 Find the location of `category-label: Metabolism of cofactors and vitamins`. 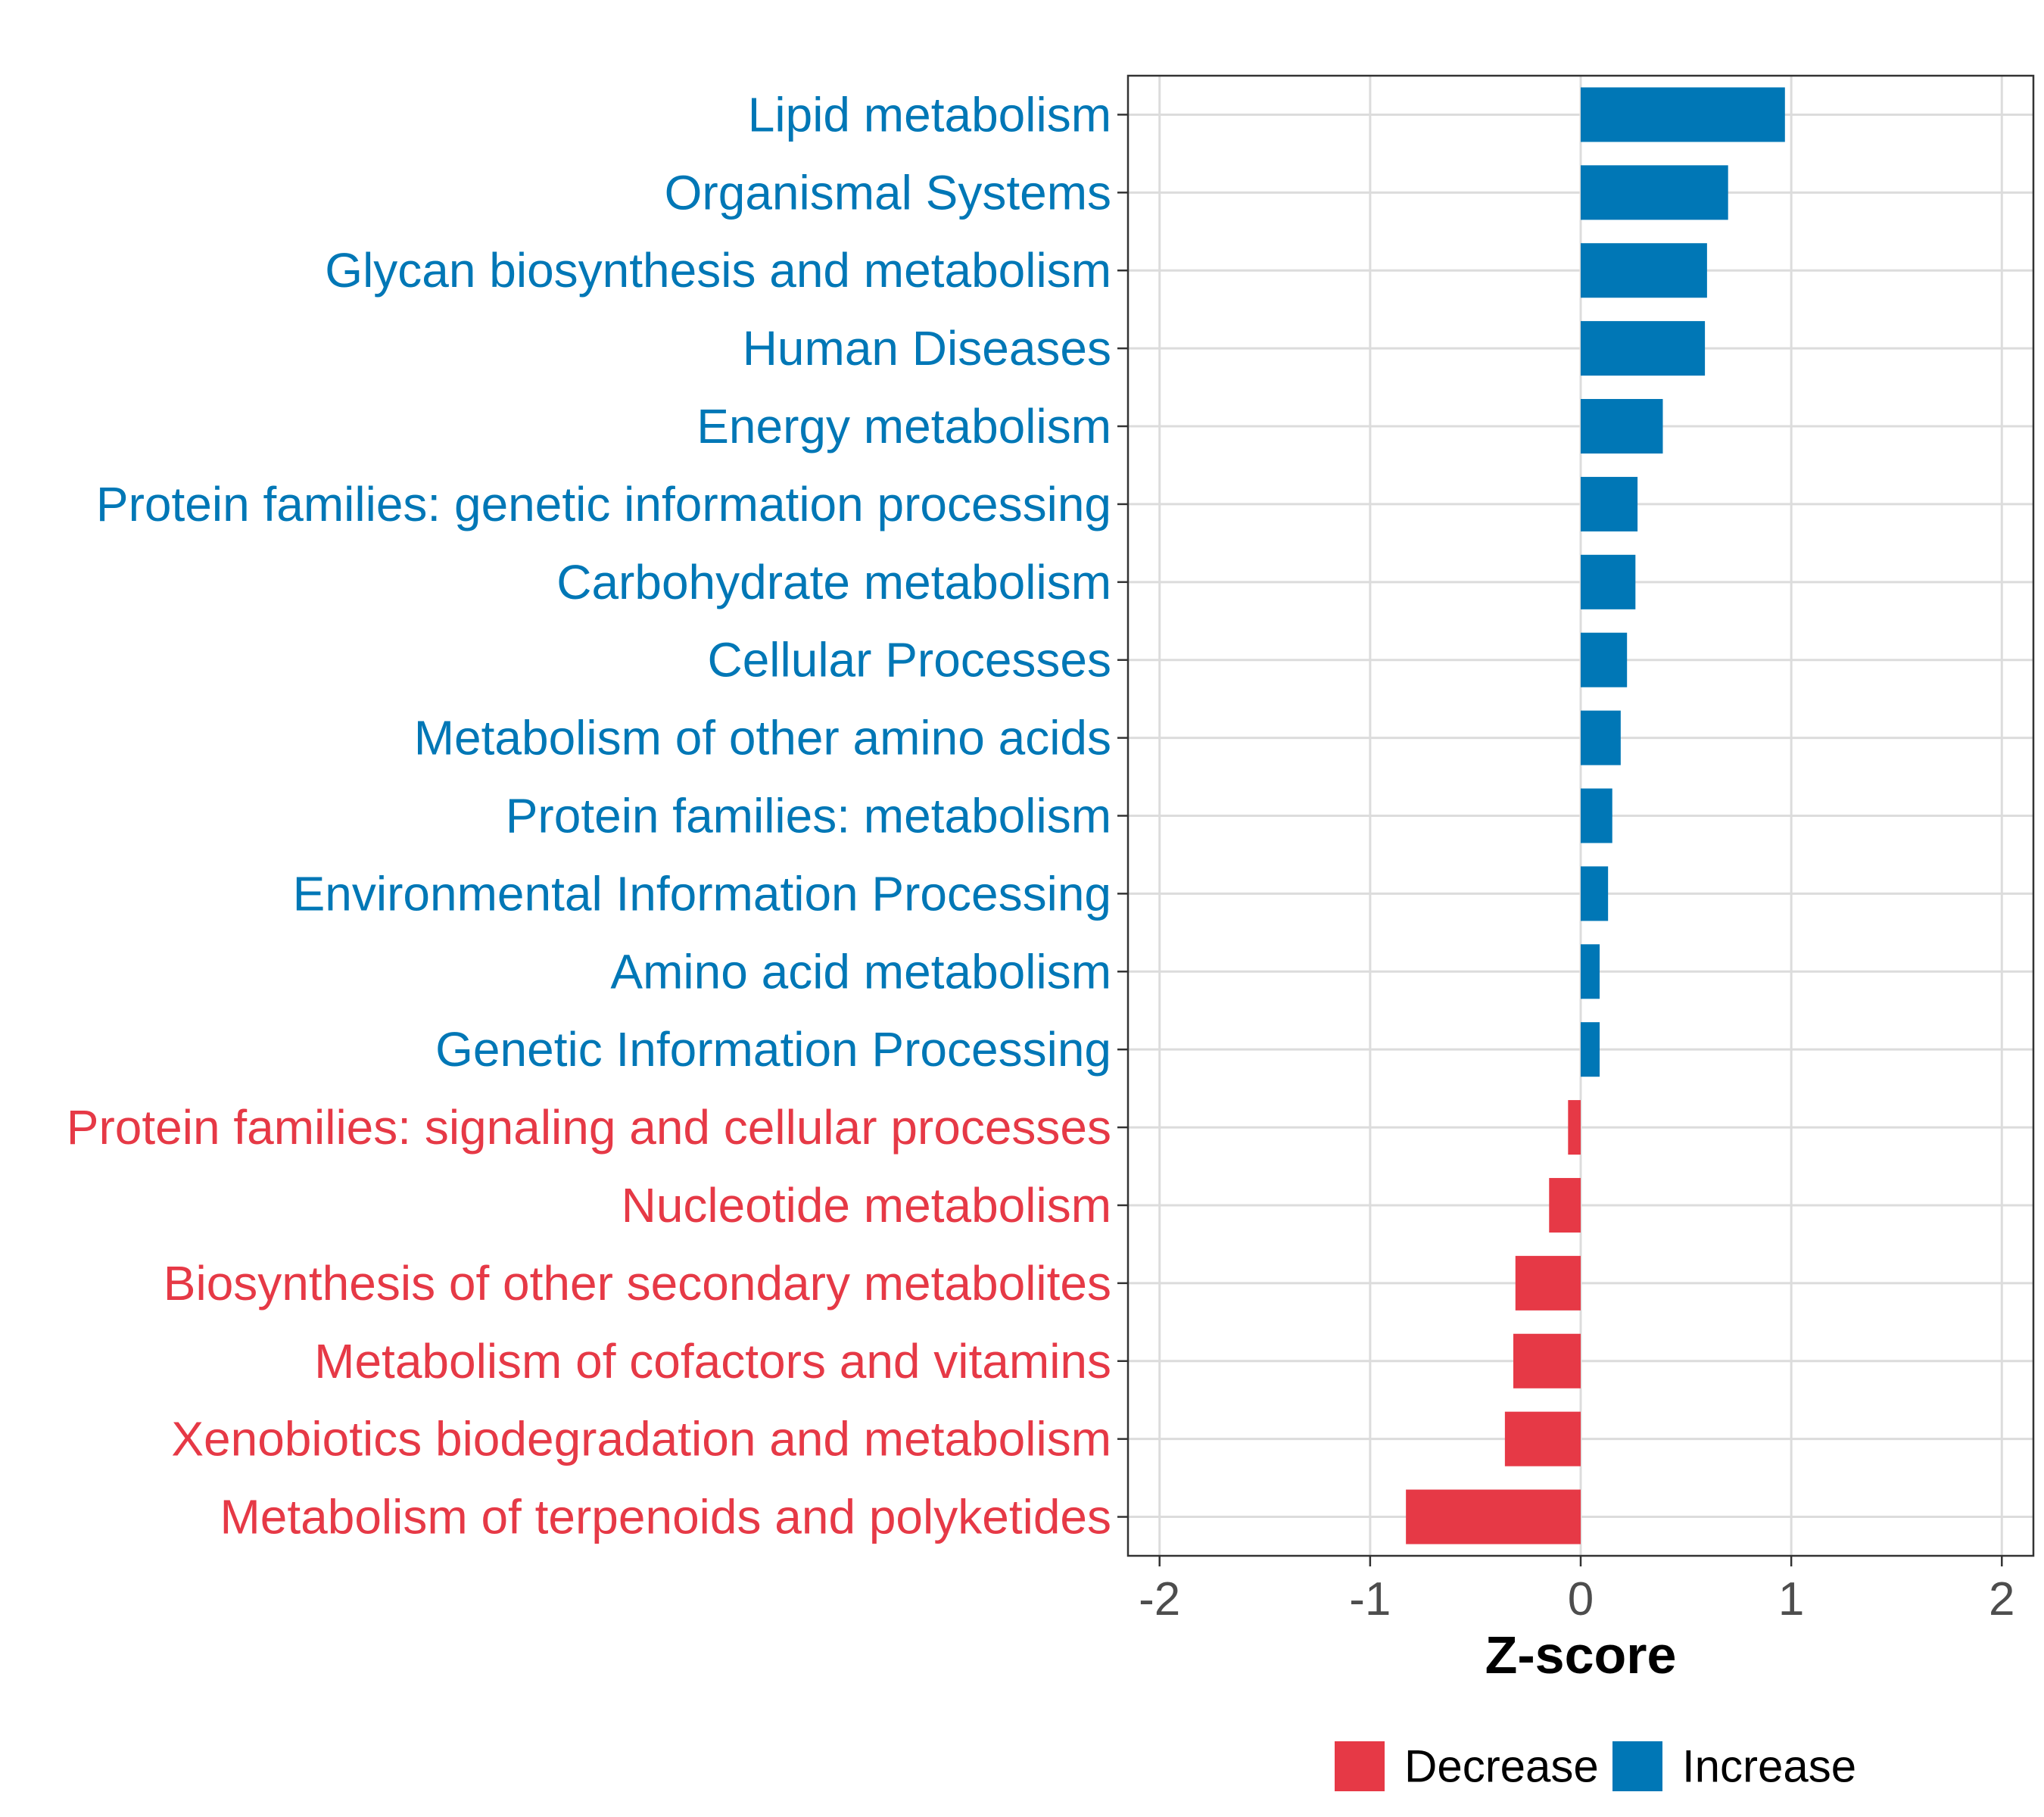

category-label: Metabolism of cofactors and vitamins is located at coordinates (712, 1361).